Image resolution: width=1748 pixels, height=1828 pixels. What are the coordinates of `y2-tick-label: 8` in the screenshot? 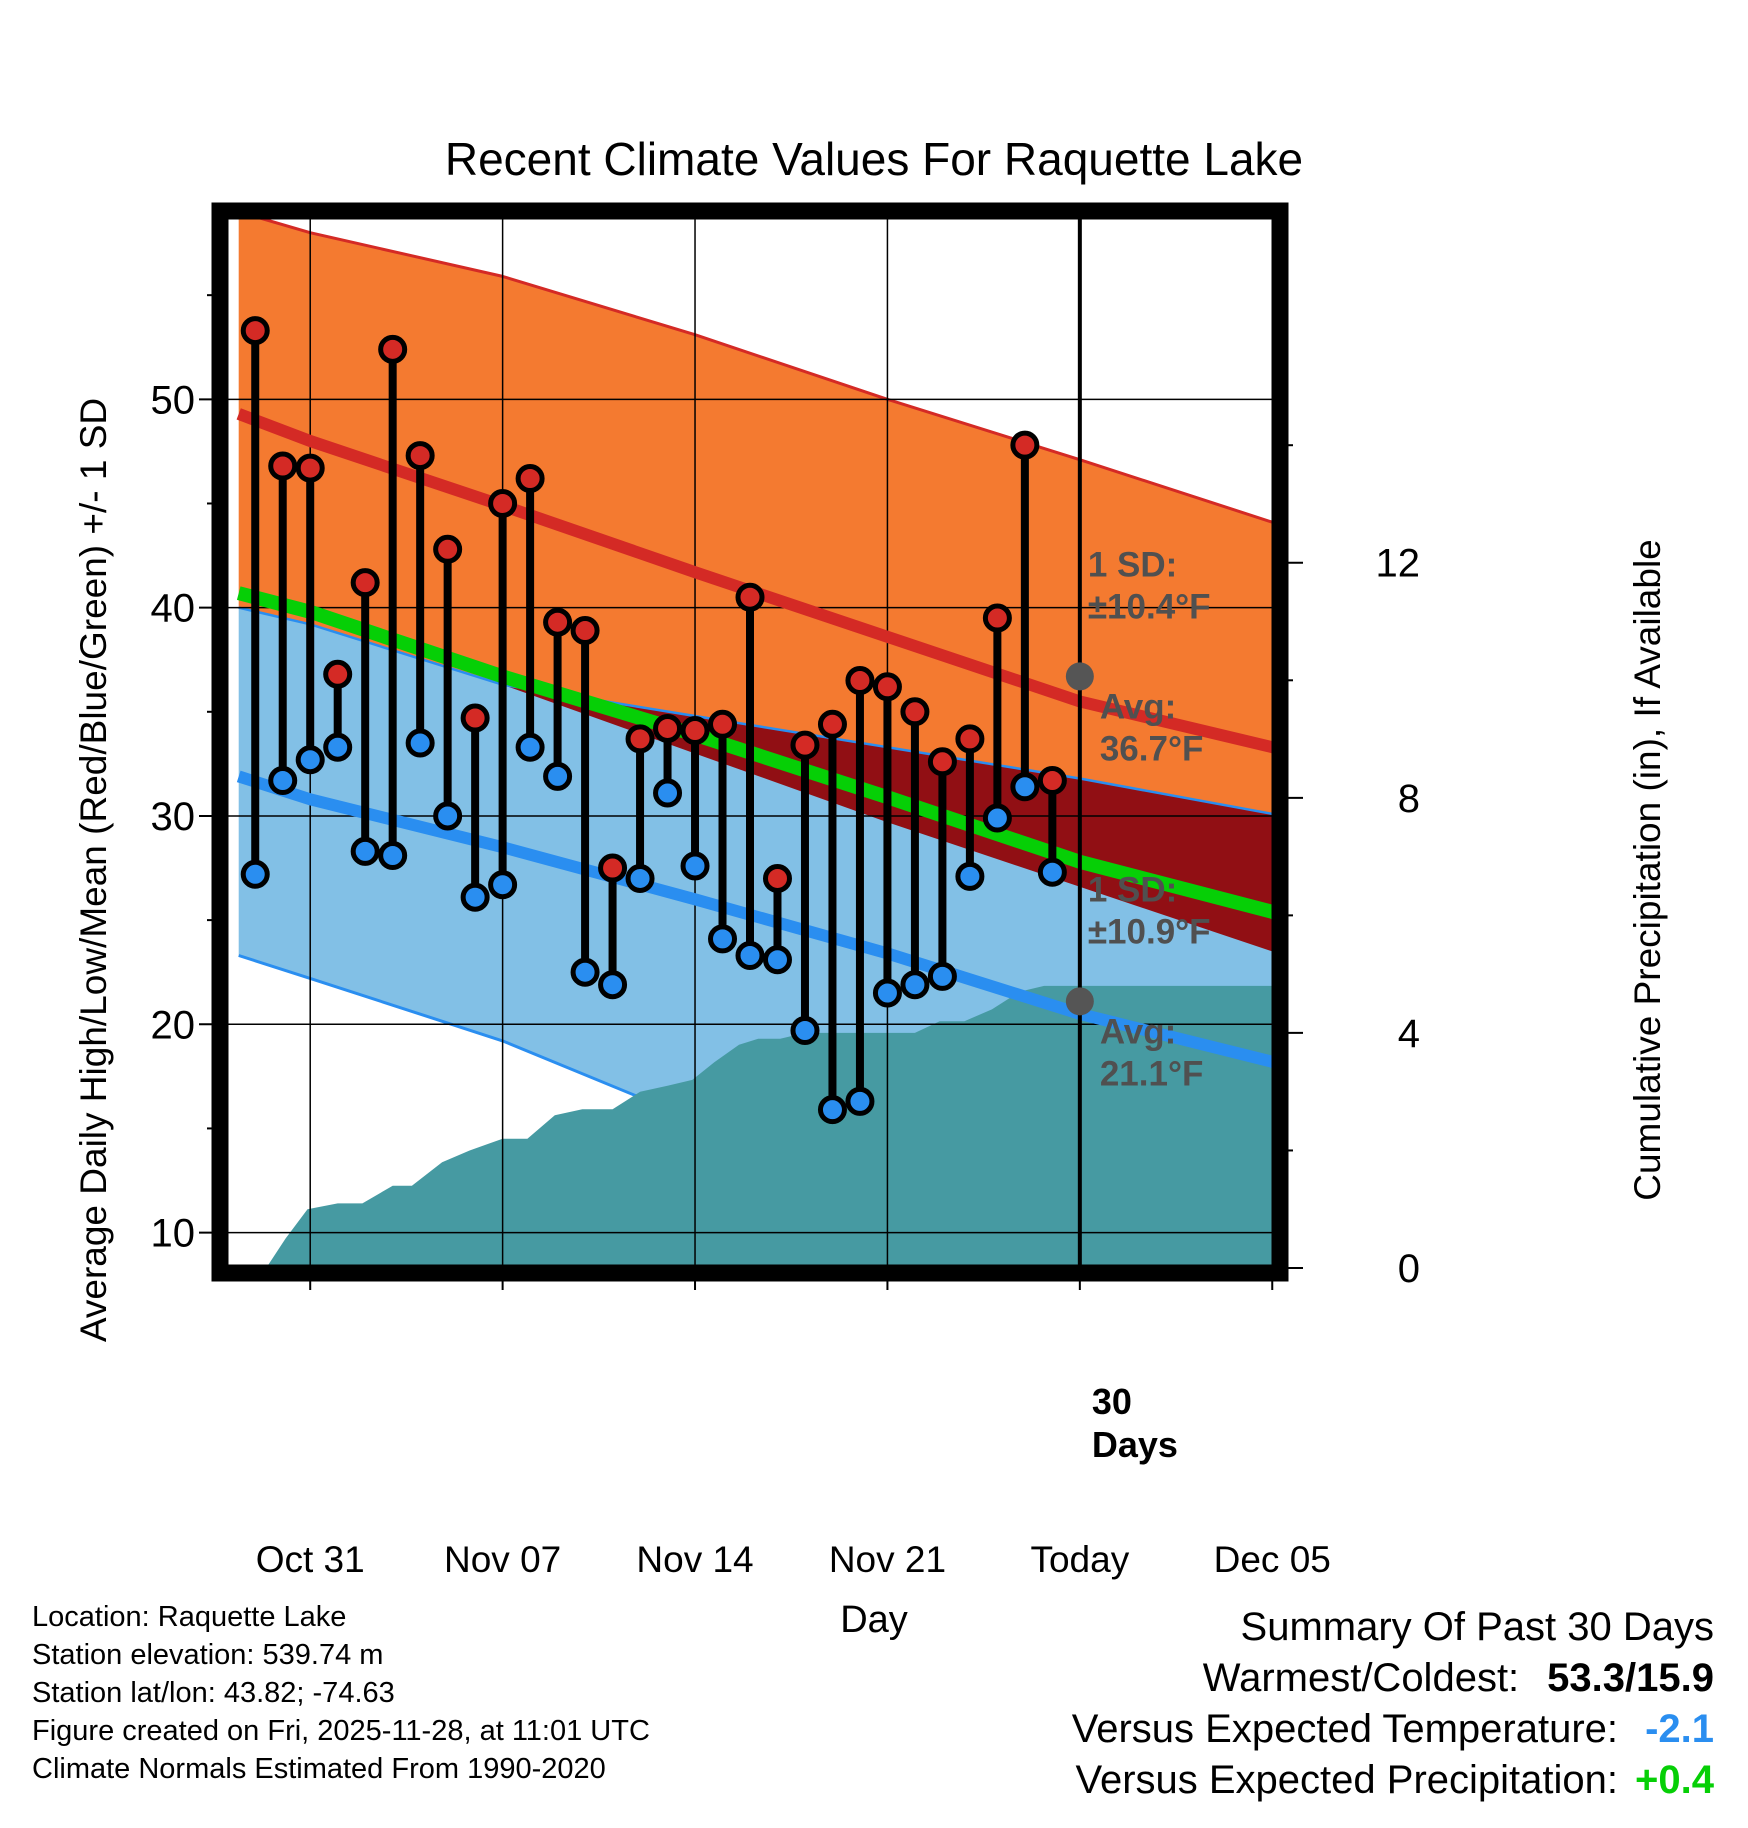 It's located at (1409, 799).